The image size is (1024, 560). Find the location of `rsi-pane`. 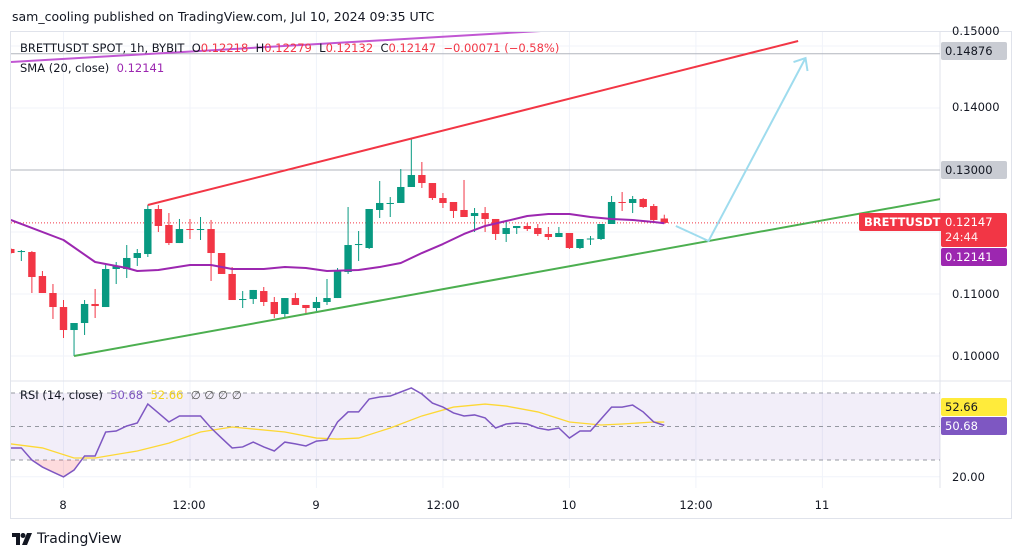

rsi-pane is located at coordinates (475, 432).